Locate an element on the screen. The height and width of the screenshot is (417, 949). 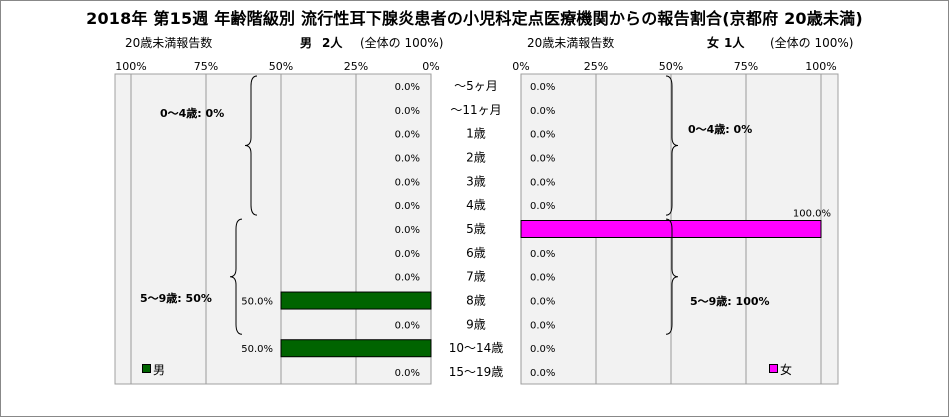
female-x-tick-label: 100% is located at coordinates (820, 66).